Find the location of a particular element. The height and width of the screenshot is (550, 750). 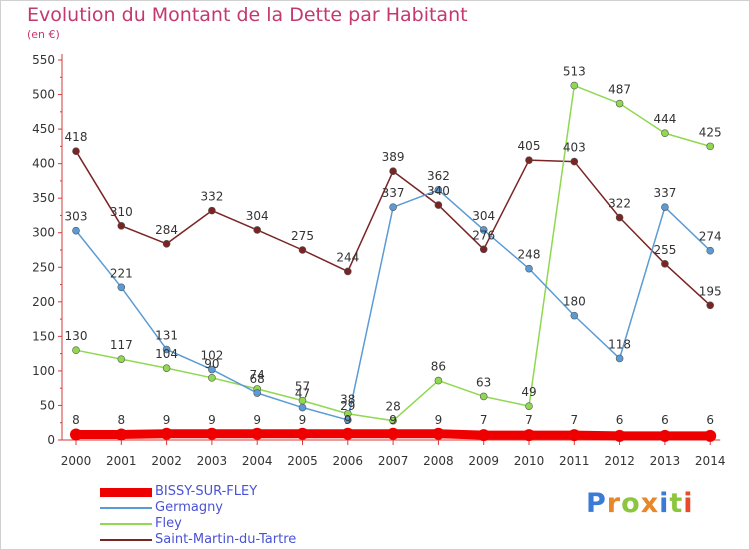

data-label: 38 is located at coordinates (347, 400).